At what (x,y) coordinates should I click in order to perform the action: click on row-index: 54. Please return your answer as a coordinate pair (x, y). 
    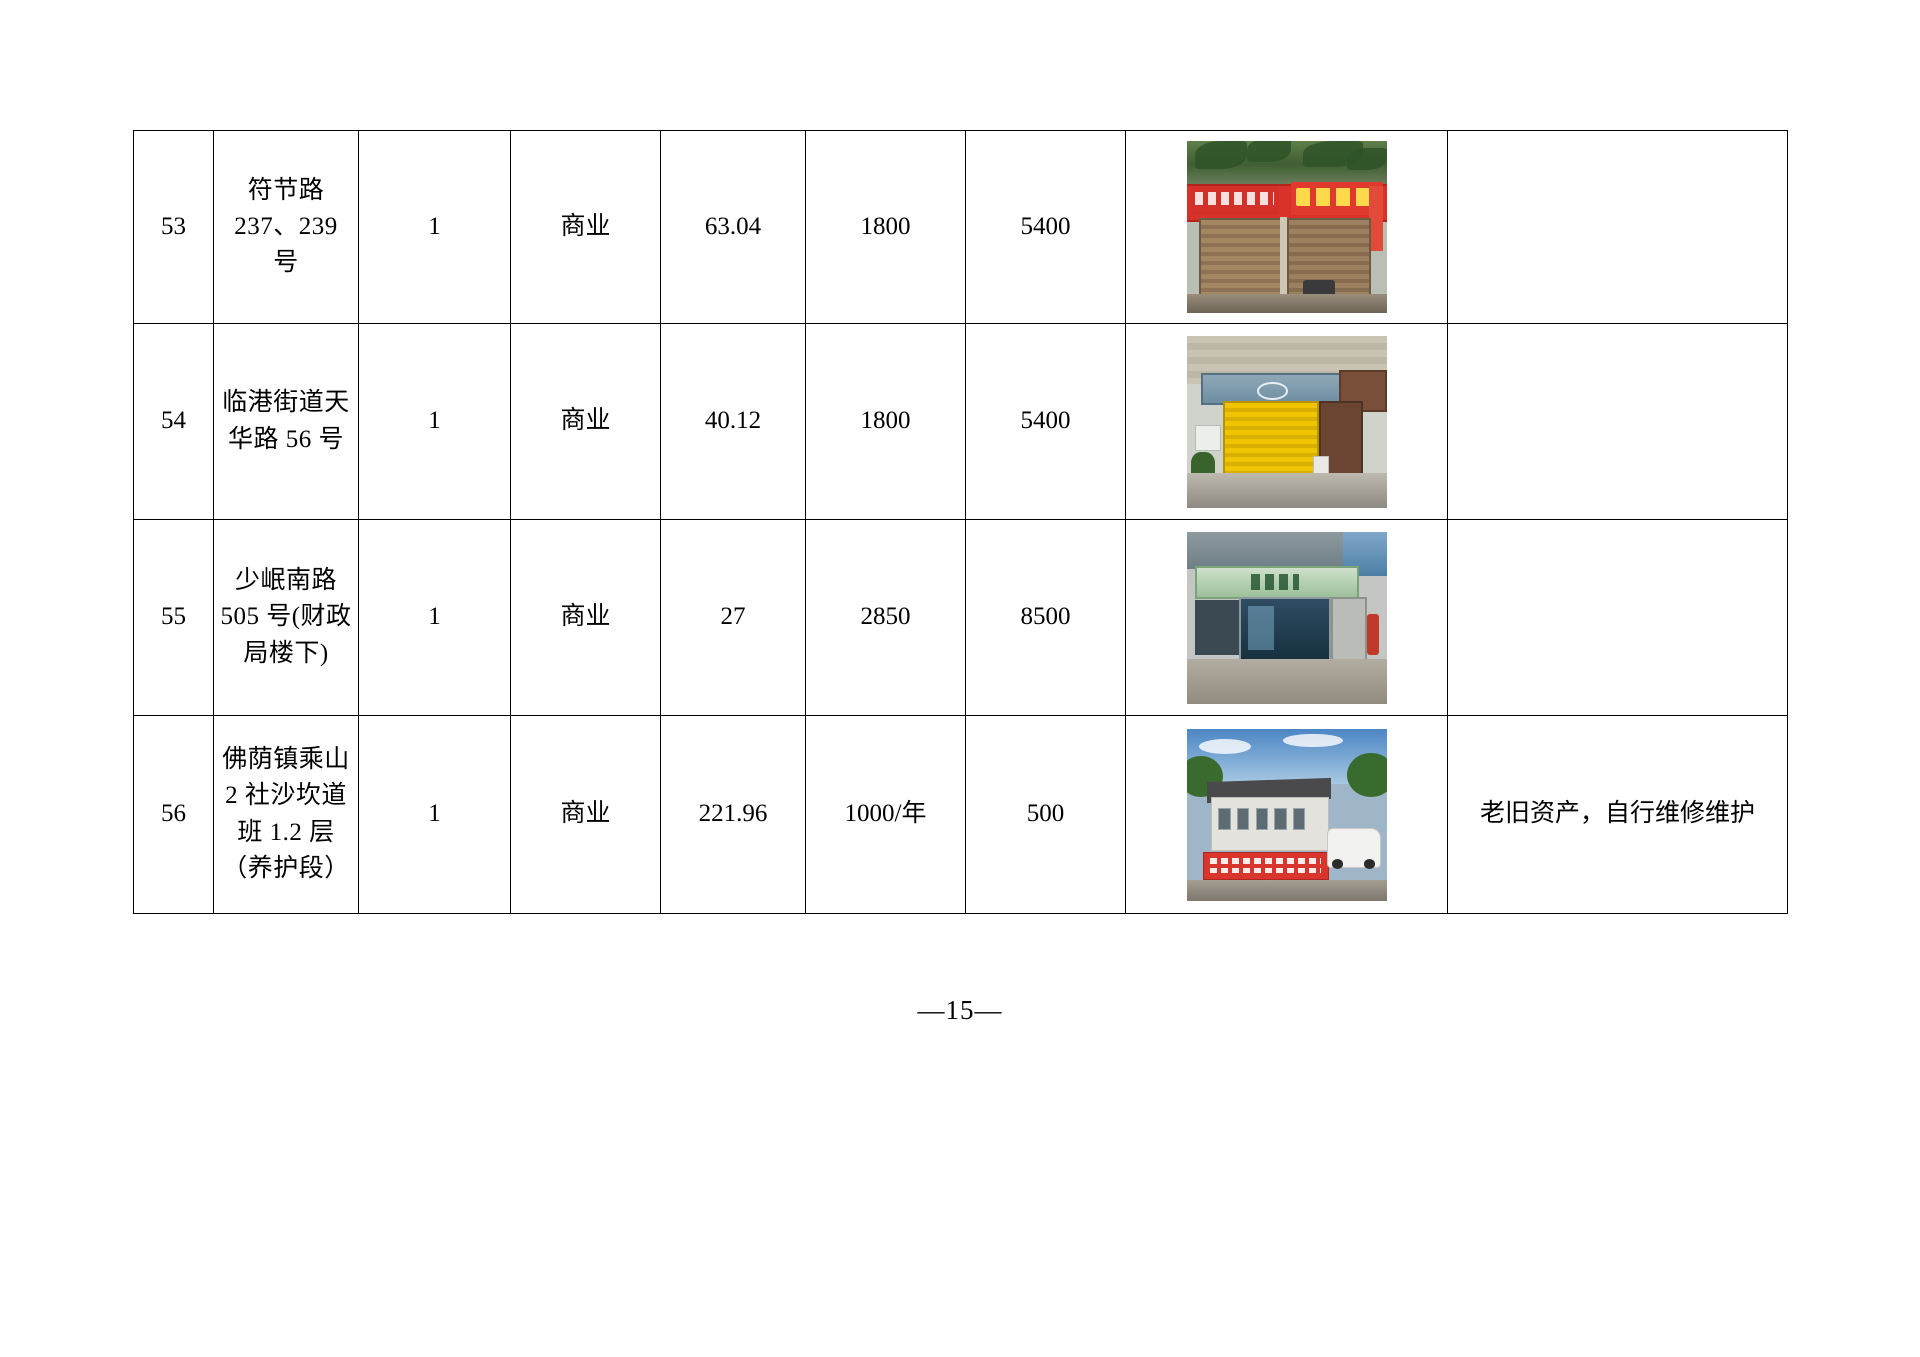
    Looking at the image, I should click on (173, 421).